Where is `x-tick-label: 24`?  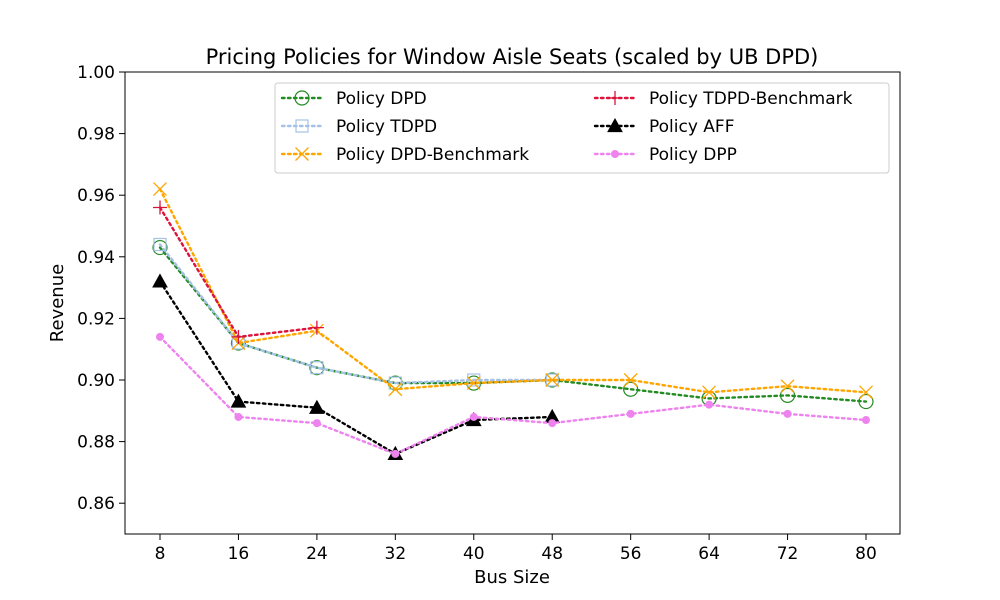
x-tick-label: 24 is located at coordinates (317, 554).